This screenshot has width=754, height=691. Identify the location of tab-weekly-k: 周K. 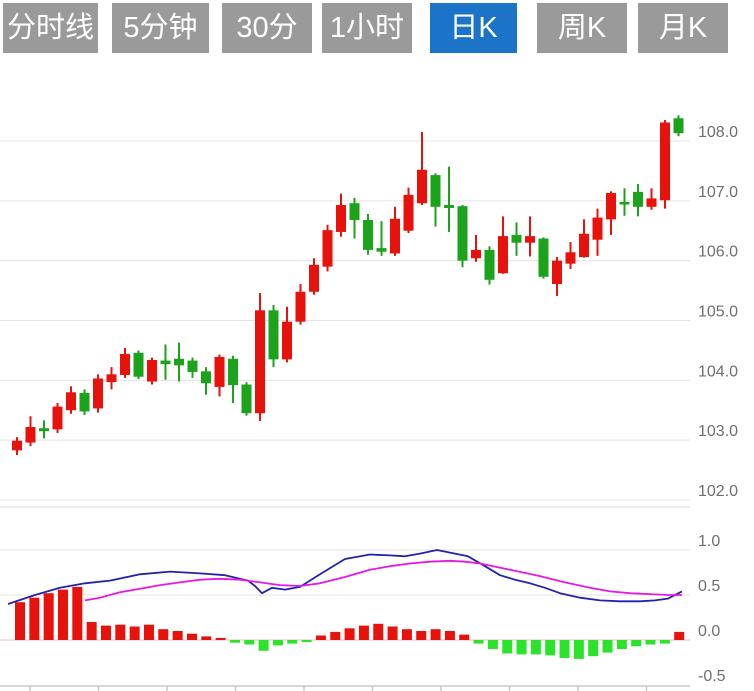
(582, 28).